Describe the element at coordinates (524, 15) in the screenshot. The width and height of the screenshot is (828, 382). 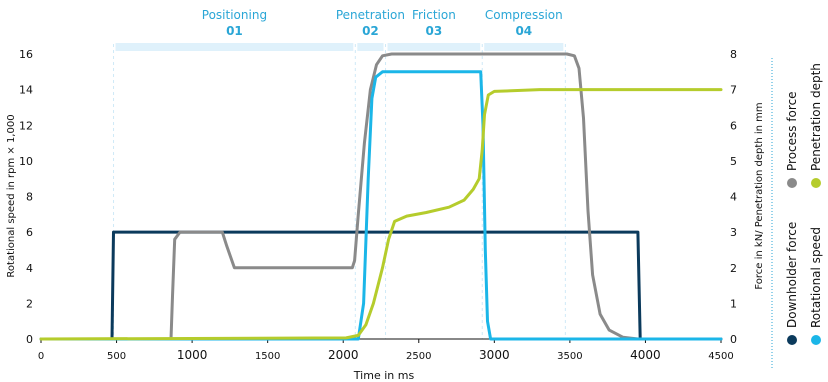
I see `phase-name-label: Compression` at that location.